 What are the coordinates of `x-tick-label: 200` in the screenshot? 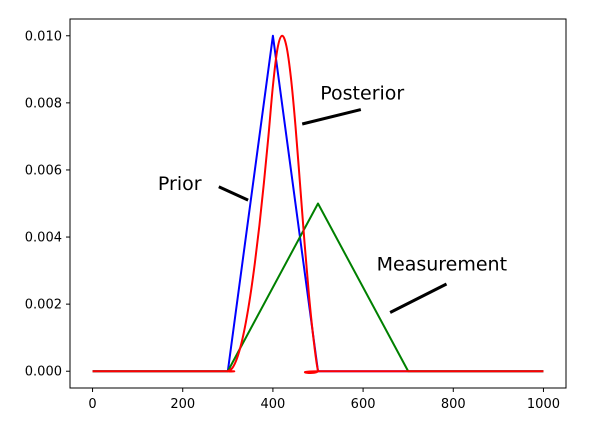 It's located at (182, 404).